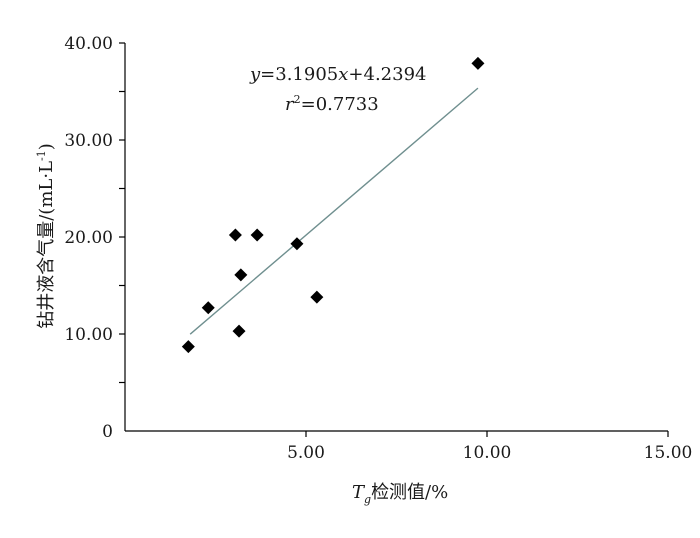 This screenshot has height=538, width=700. I want to click on y-tick-label: 40.00, so click(88, 44).